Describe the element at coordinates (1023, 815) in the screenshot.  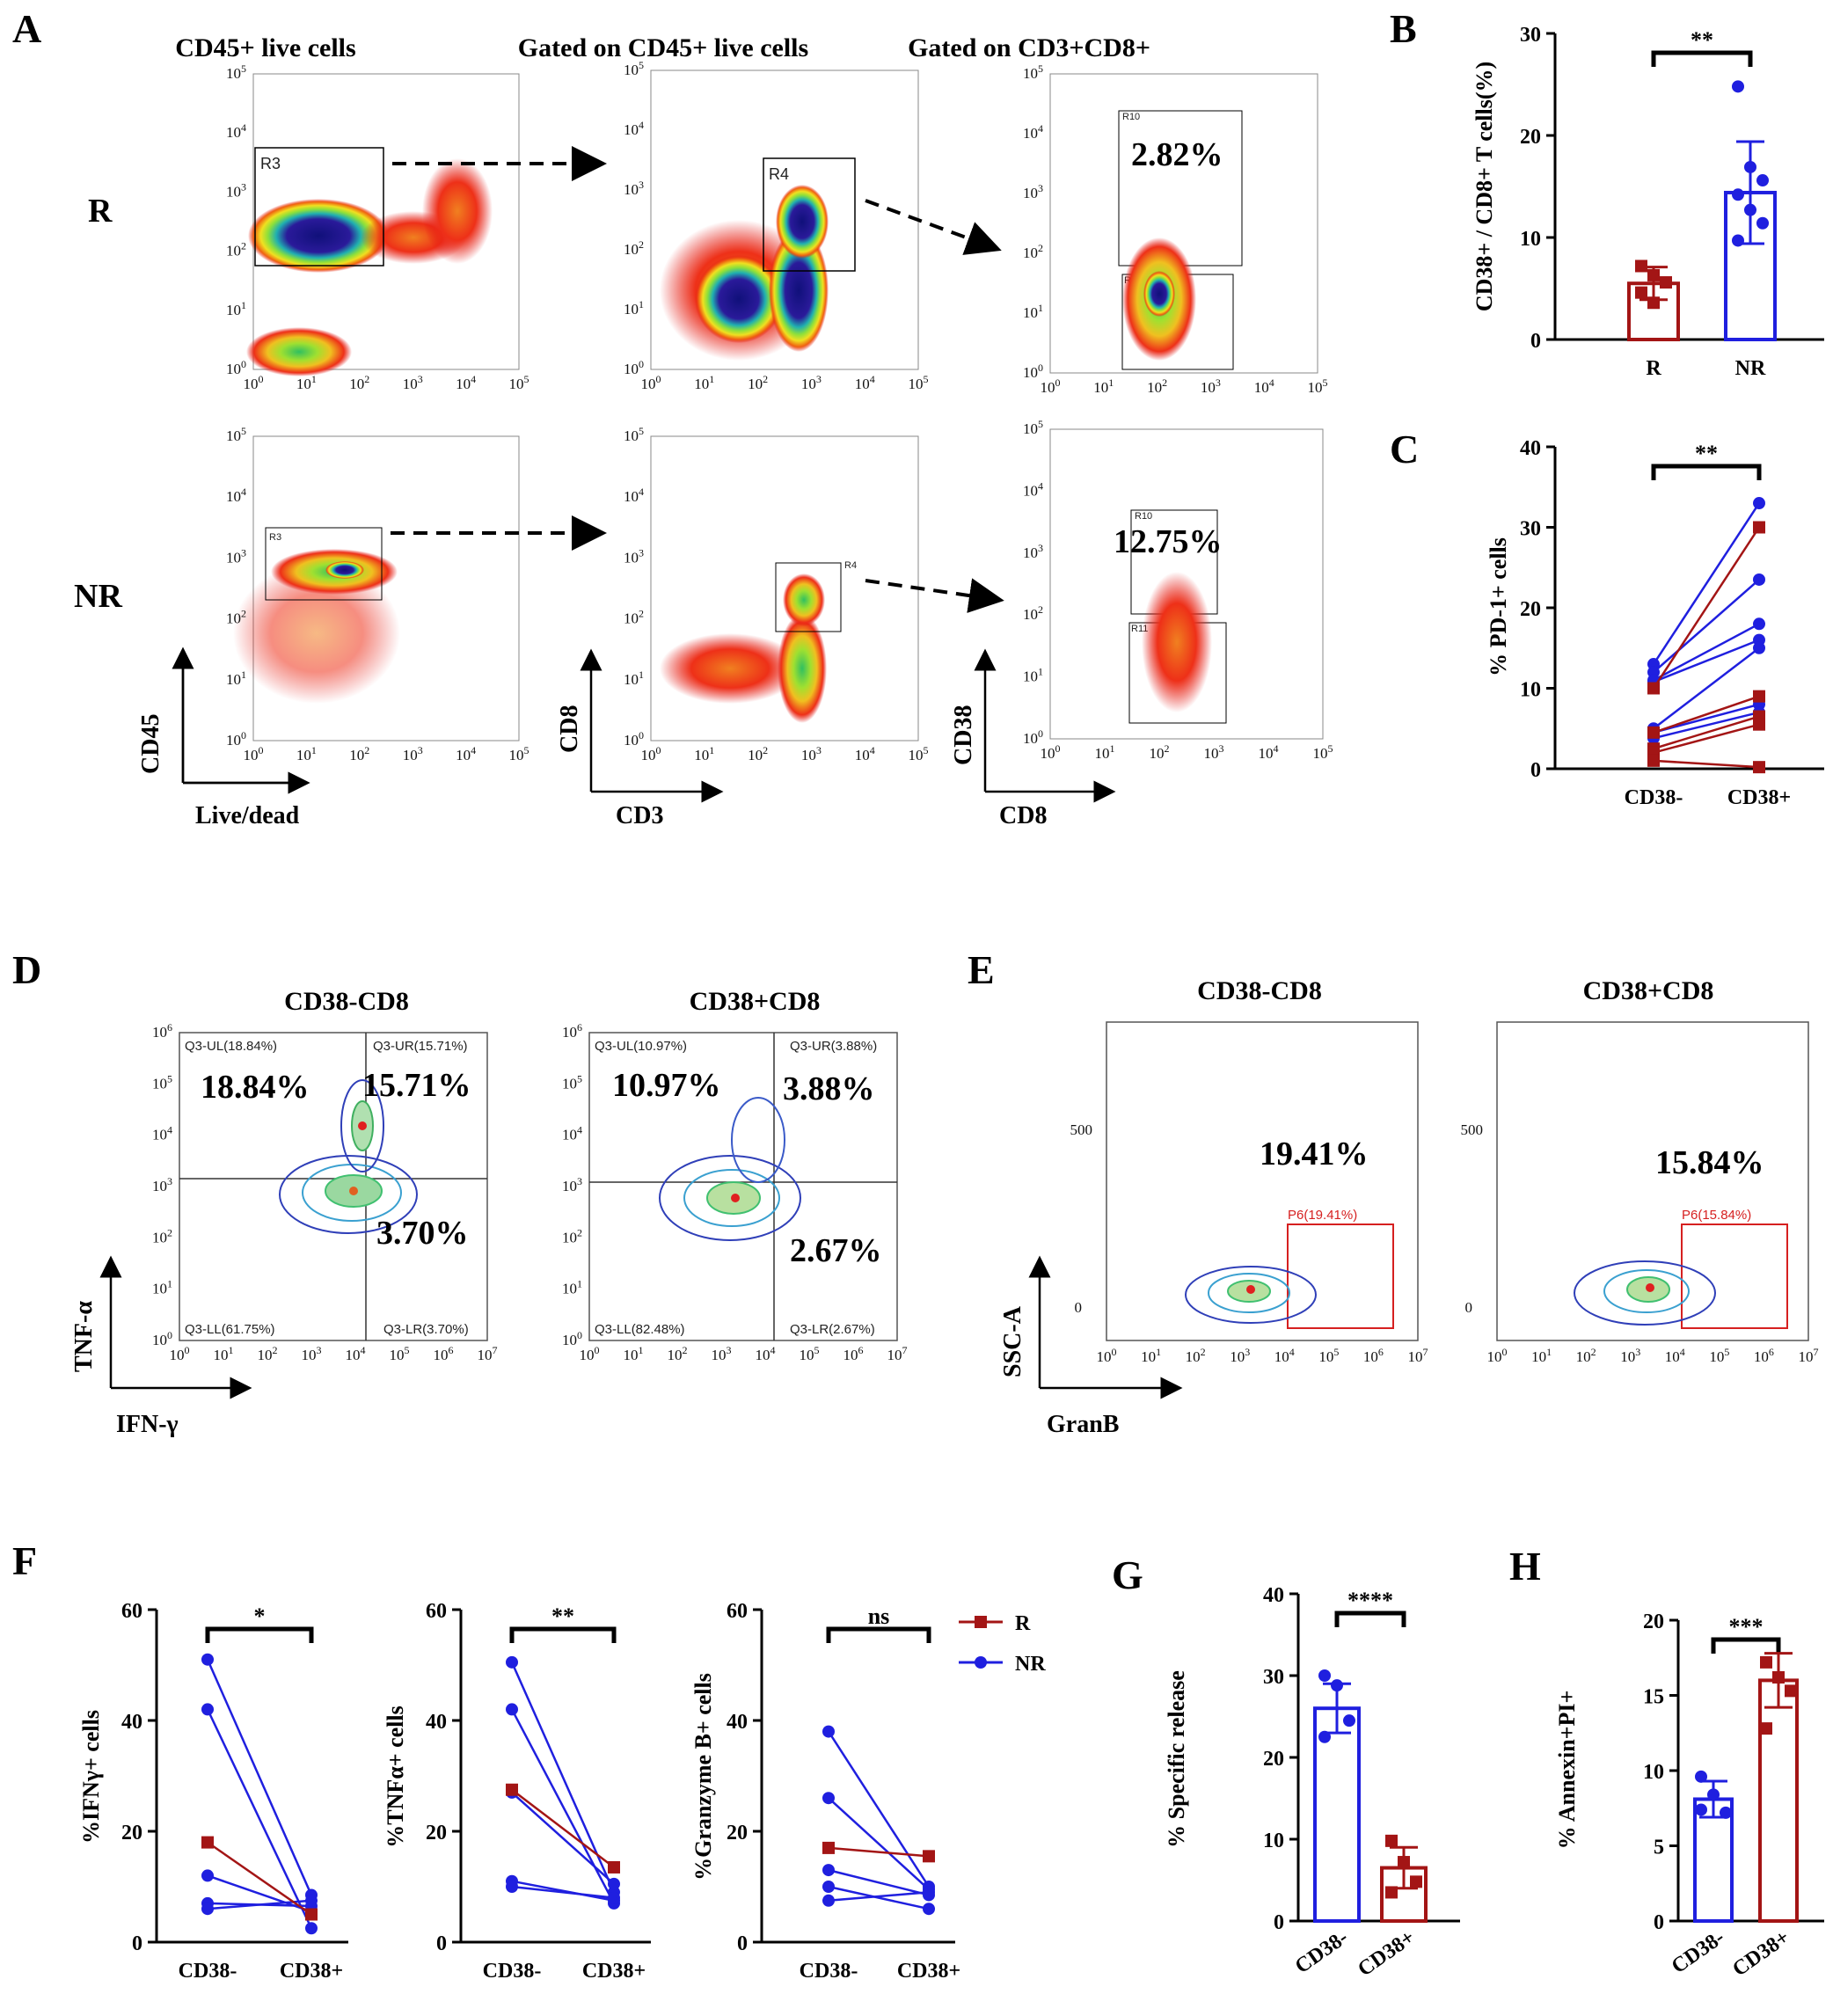
I see `axis-label-cd8-x: CD8` at that location.